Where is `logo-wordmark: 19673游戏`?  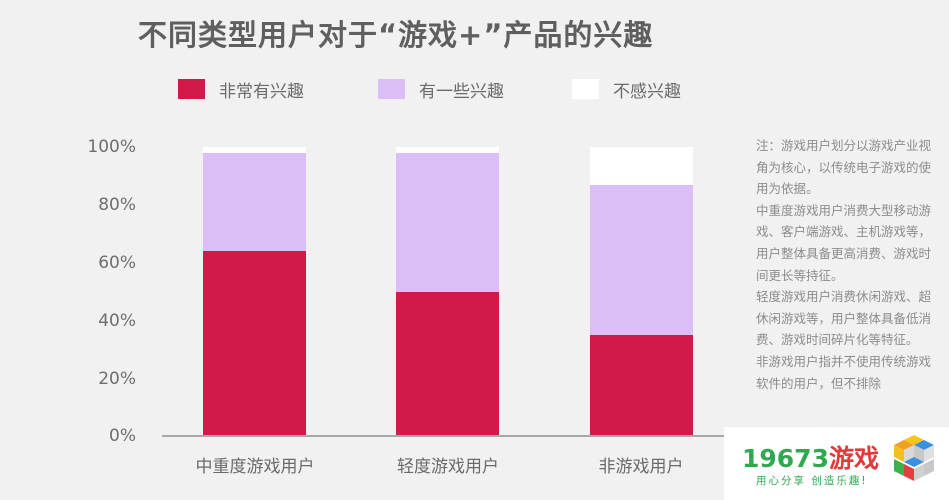
logo-wordmark: 19673游戏 is located at coordinates (810, 457).